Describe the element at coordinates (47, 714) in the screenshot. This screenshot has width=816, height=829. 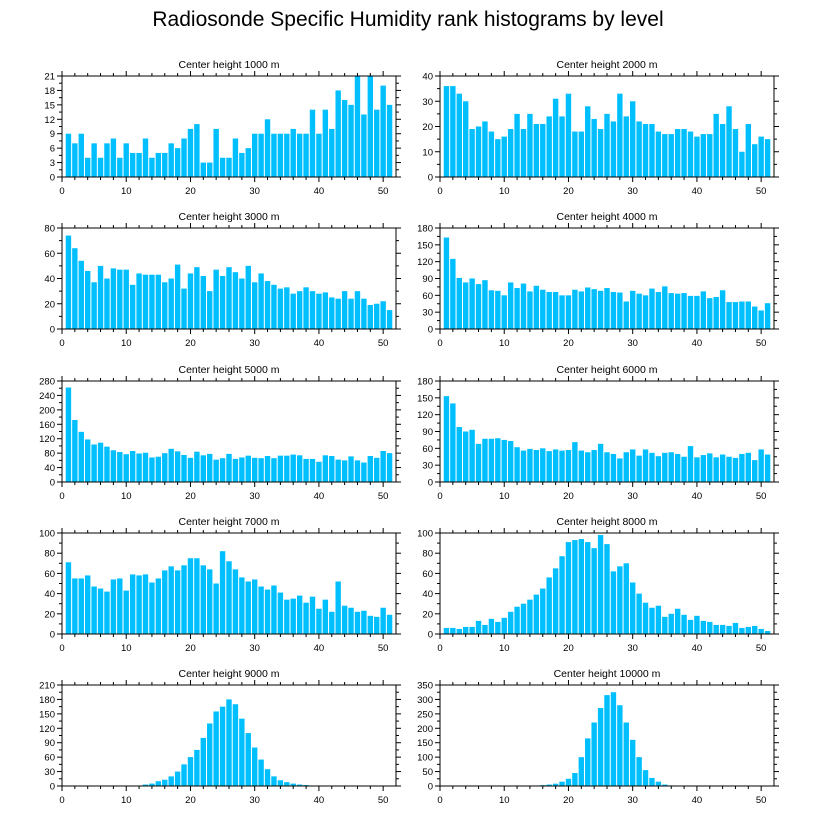
I see `y-tick-label: 150` at that location.